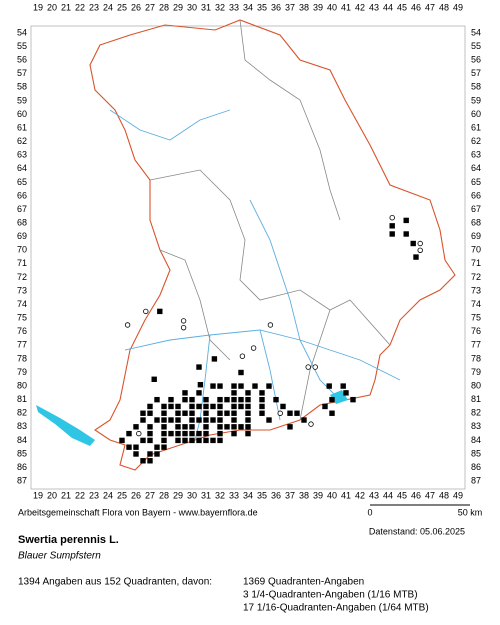 This screenshot has height=625, width=500. What do you see at coordinates (178, 7) in the screenshot?
I see `x-label: 29` at bounding box center [178, 7].